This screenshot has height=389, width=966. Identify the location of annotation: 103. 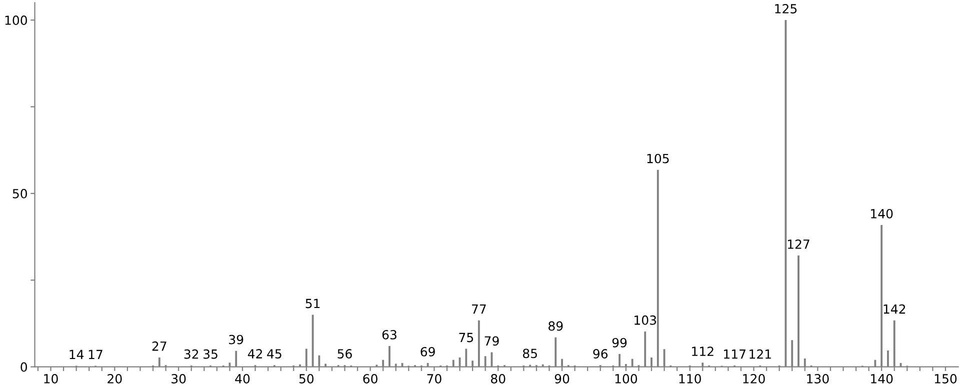
(645, 320).